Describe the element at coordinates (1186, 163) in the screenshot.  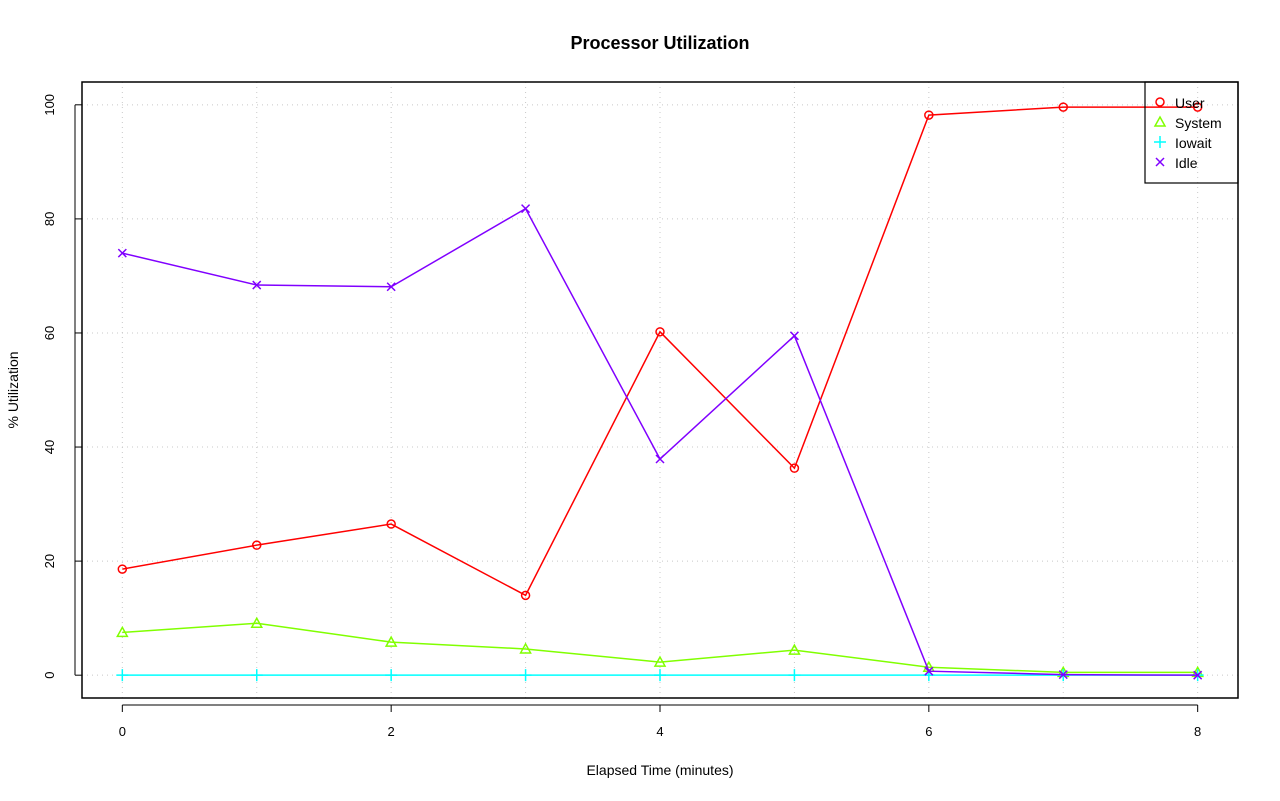
I see `legend-idle-label: Idle` at that location.